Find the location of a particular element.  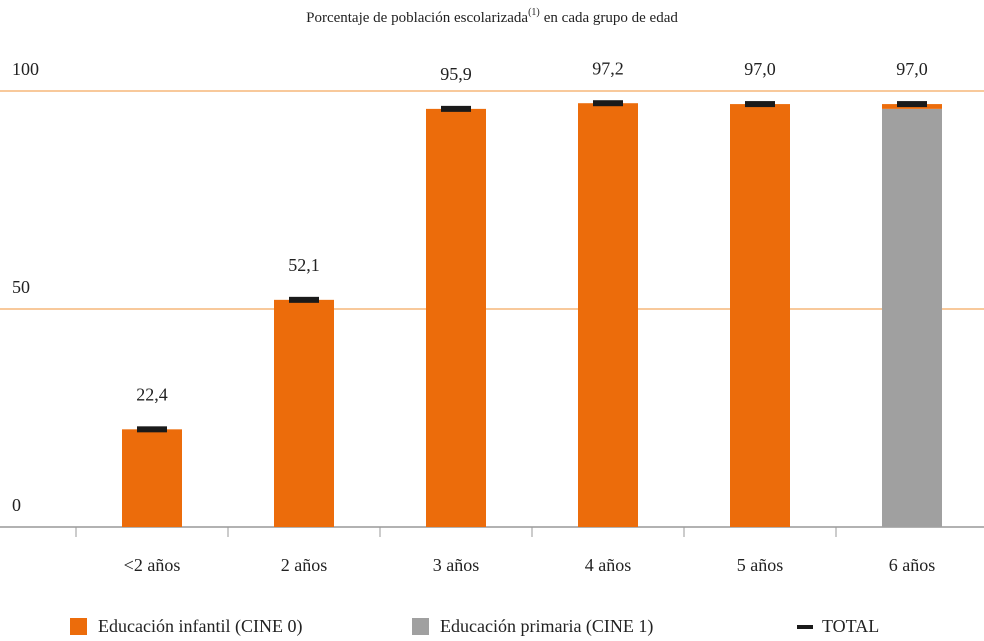

x-tick-label: 5 años is located at coordinates (760, 565).